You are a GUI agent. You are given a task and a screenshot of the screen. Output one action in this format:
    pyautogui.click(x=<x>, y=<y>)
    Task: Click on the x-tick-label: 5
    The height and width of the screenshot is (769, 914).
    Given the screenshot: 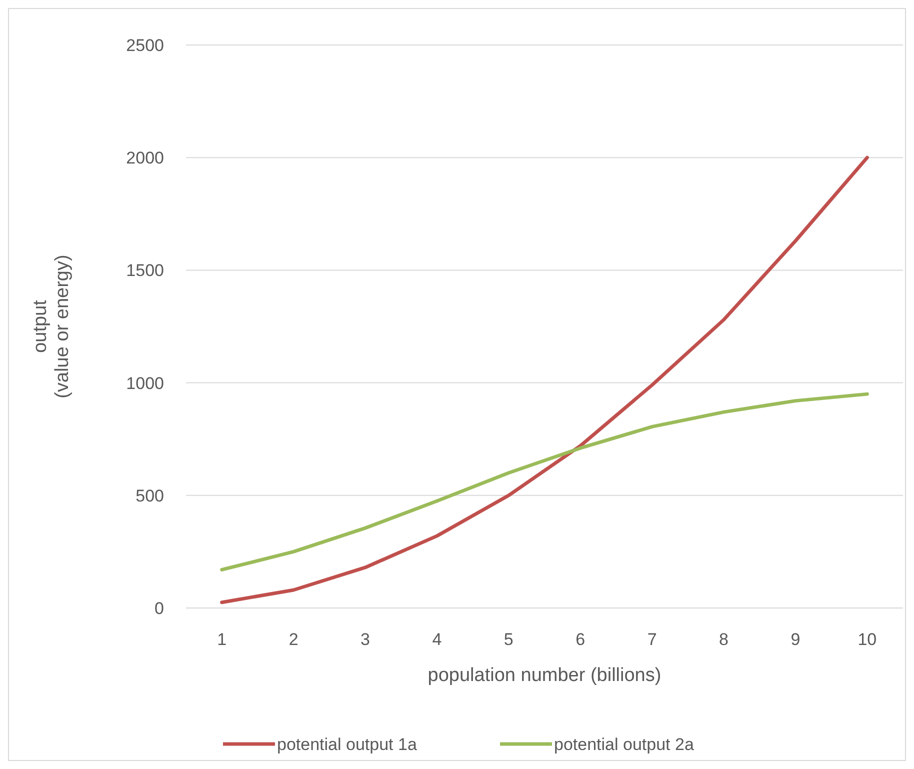 What is the action you would take?
    pyautogui.click(x=509, y=639)
    